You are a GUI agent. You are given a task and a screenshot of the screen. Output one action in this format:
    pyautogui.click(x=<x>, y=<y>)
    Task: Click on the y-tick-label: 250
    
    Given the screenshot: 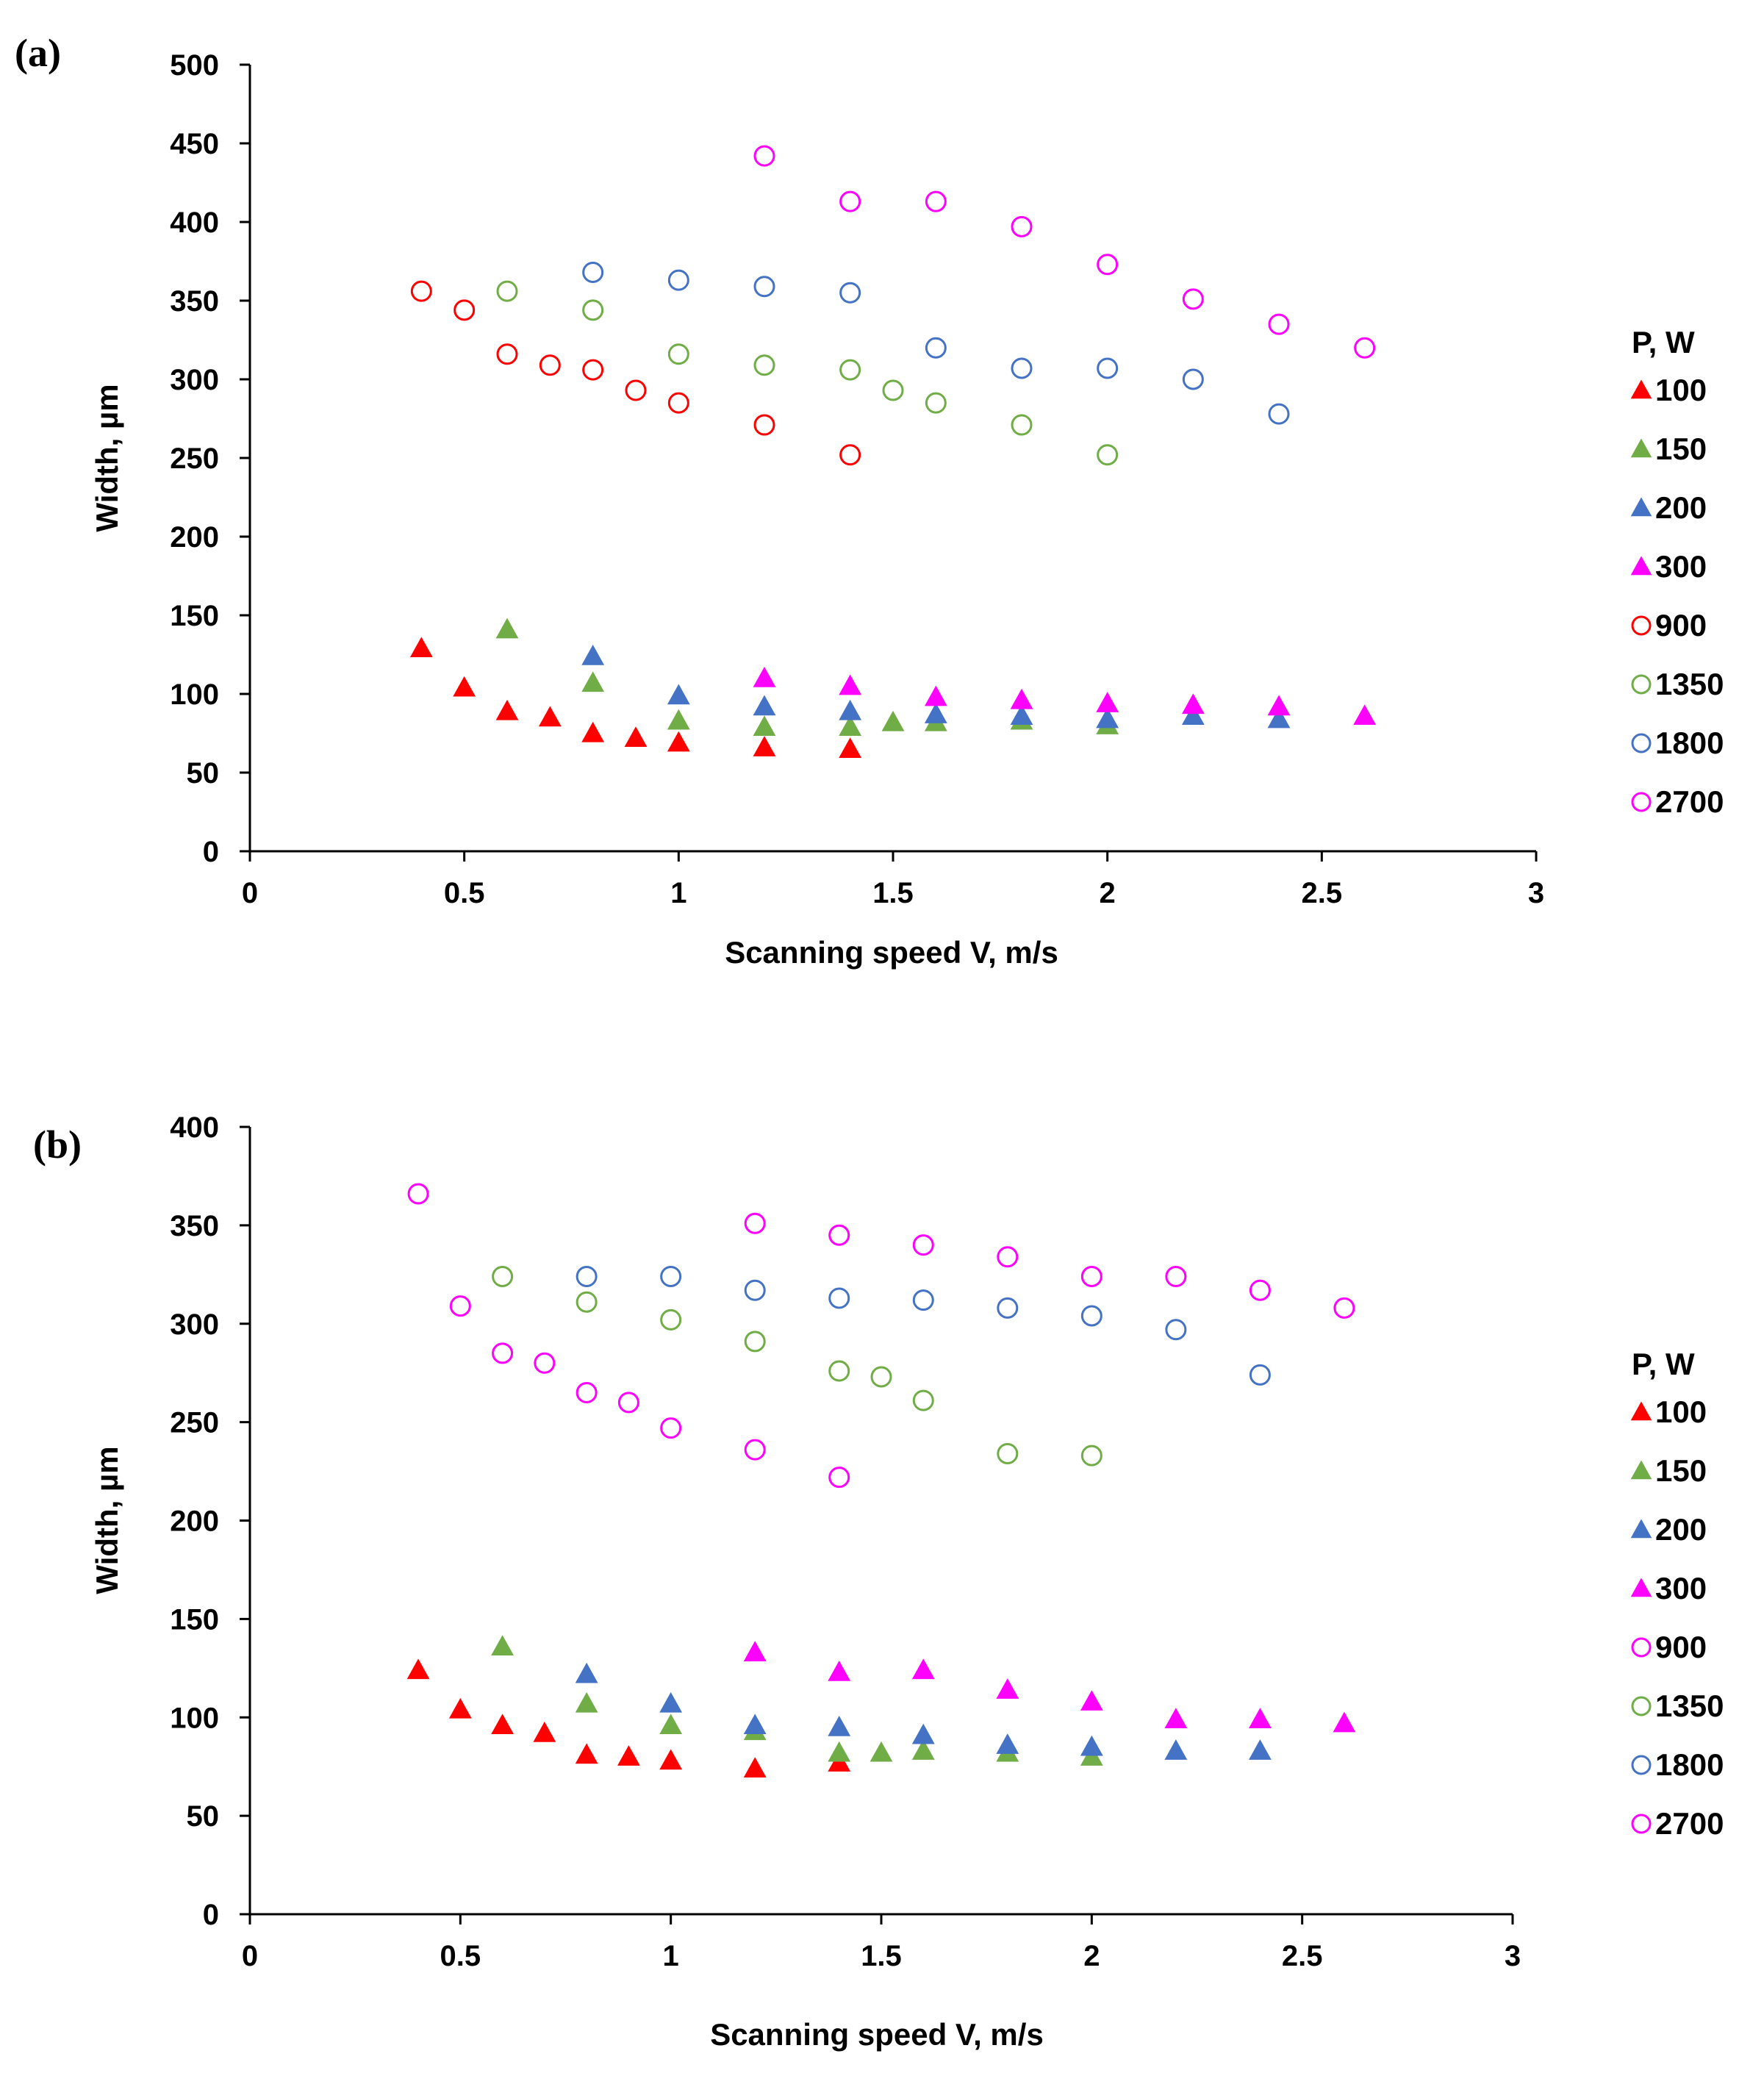 What is the action you would take?
    pyautogui.click(x=194, y=1423)
    